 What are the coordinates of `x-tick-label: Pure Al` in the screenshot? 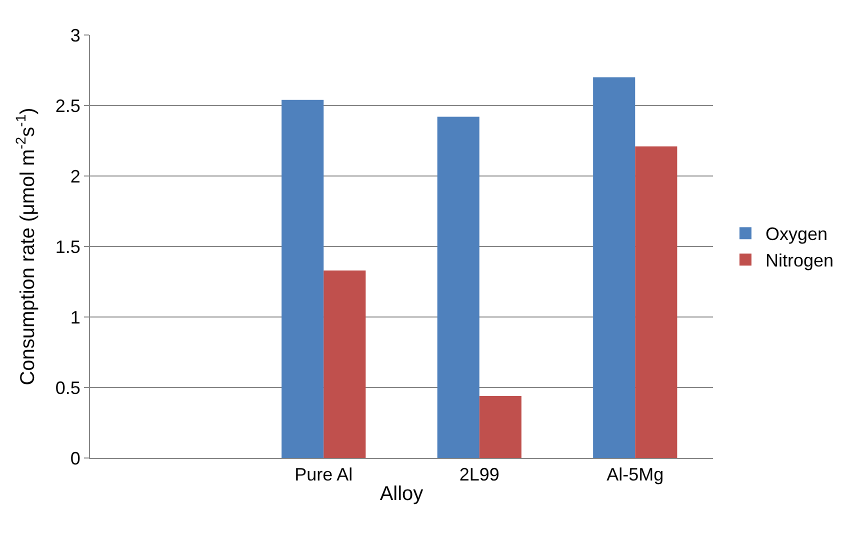 It's located at (323, 474).